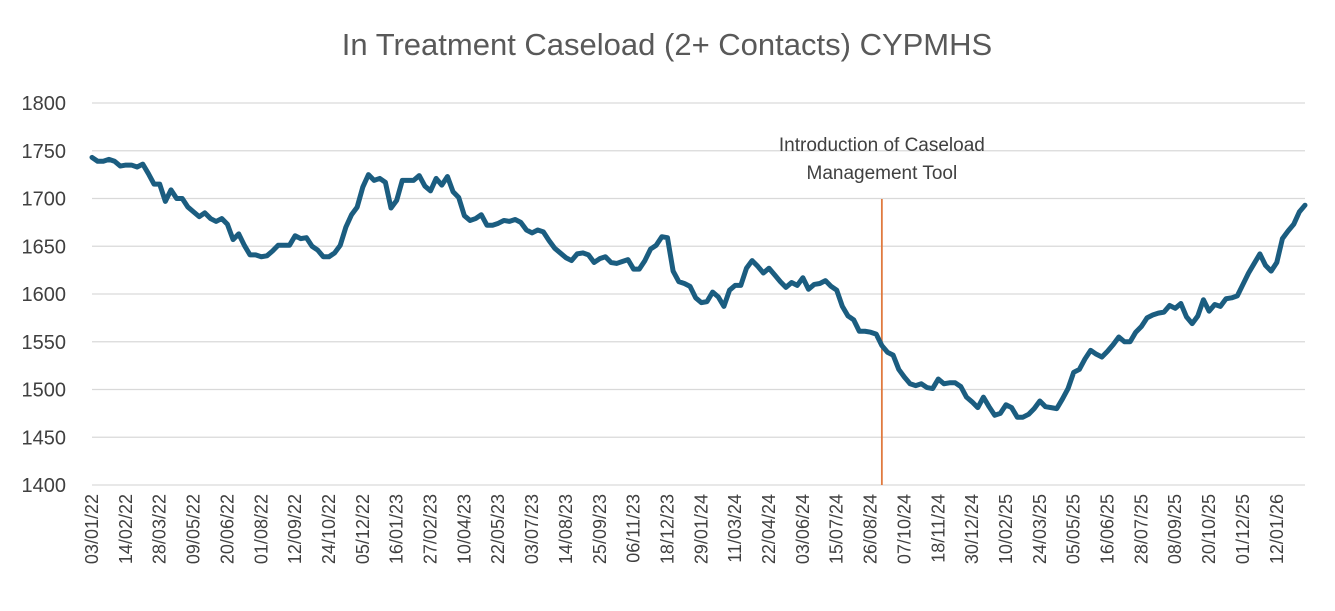 The width and height of the screenshot is (1335, 611). What do you see at coordinates (397, 529) in the screenshot?
I see `x-tick-label: 16/01/23` at bounding box center [397, 529].